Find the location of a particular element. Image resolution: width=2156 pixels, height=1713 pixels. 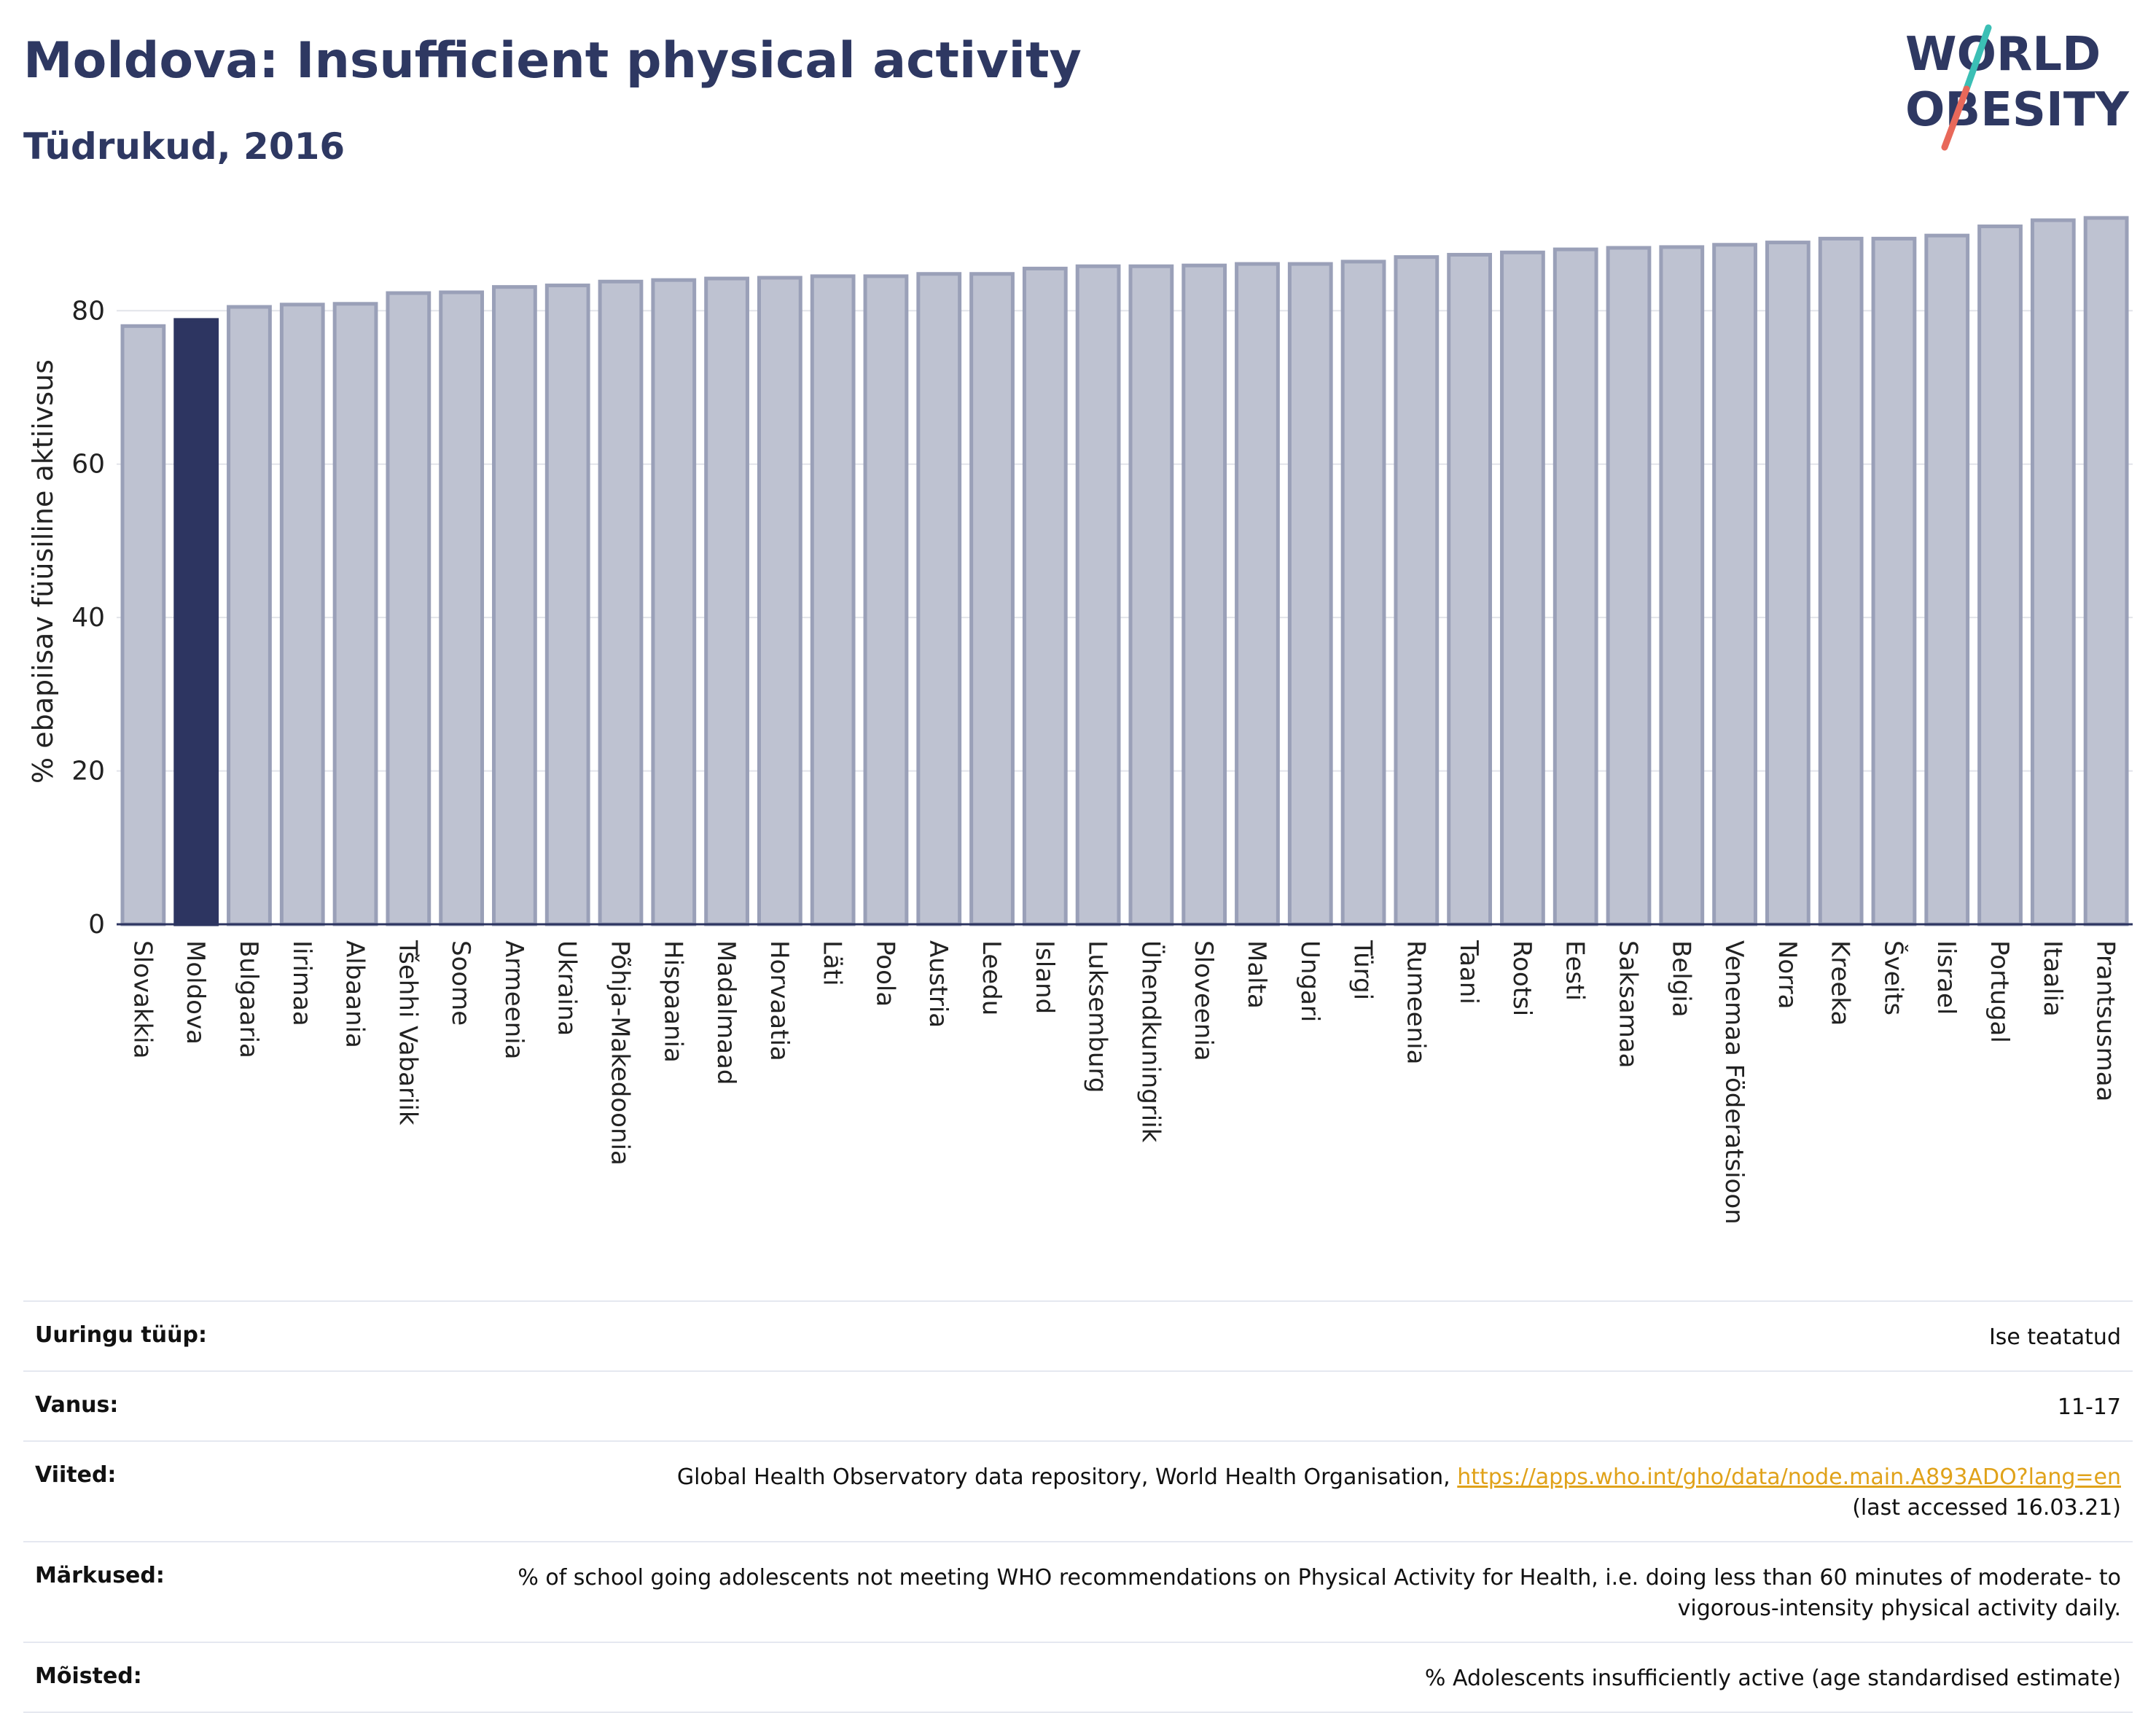

x-tick-label: Ungari is located at coordinates (1309, 981).